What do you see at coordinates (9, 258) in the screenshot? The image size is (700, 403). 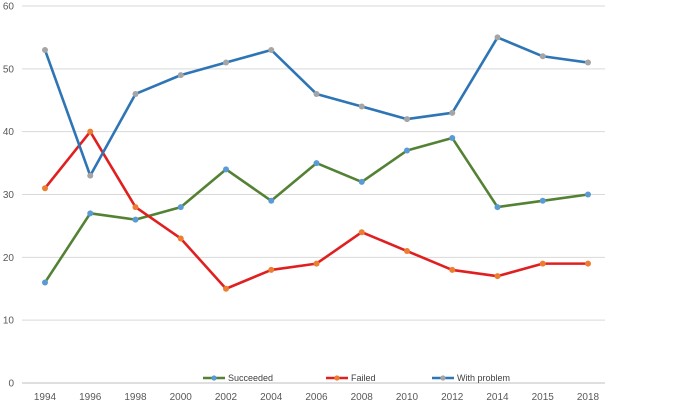 I see `y-tick-label: 20` at bounding box center [9, 258].